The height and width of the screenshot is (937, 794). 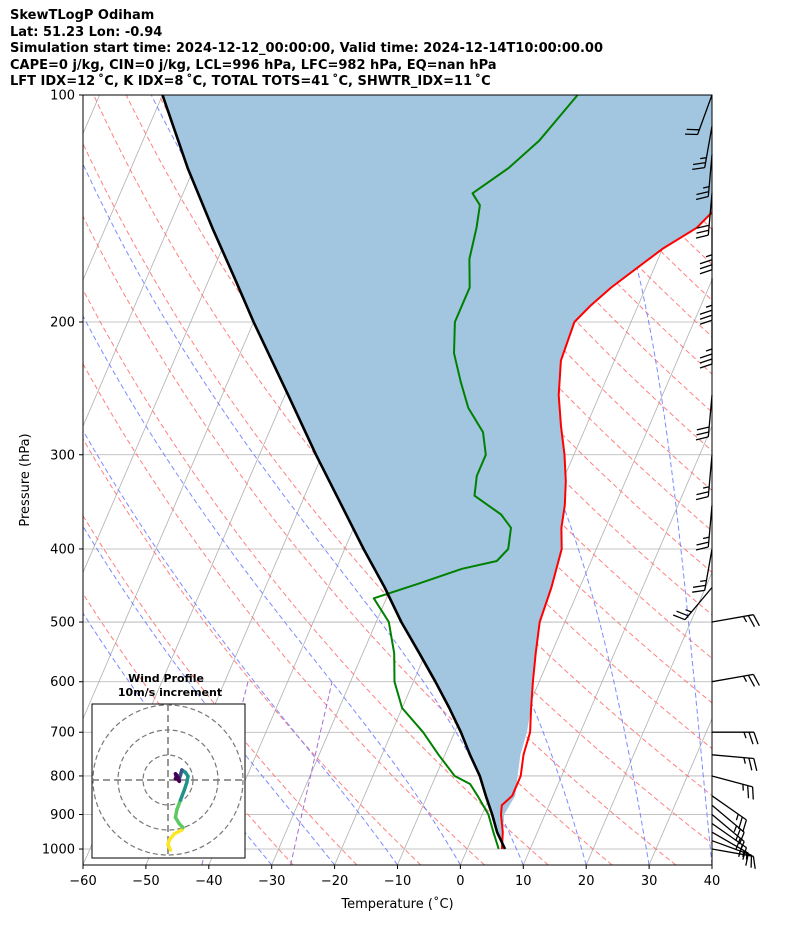 What do you see at coordinates (649, 881) in the screenshot?
I see `x-tick-label: 30` at bounding box center [649, 881].